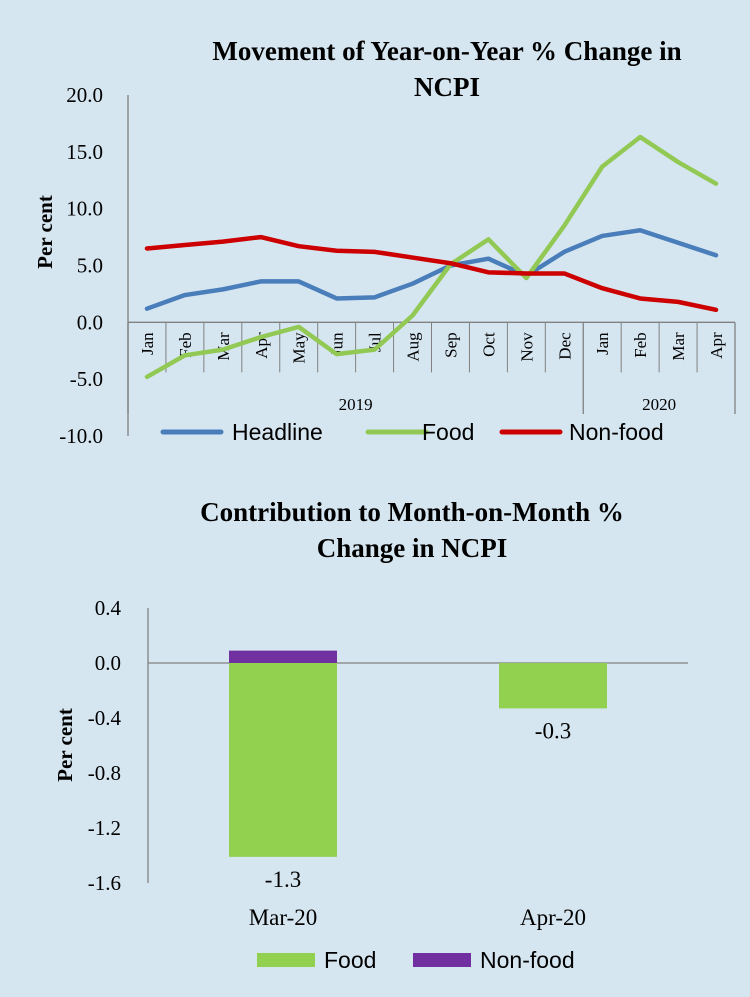 This screenshot has width=750, height=997. I want to click on y-tick-label: 20.0, so click(84, 95).